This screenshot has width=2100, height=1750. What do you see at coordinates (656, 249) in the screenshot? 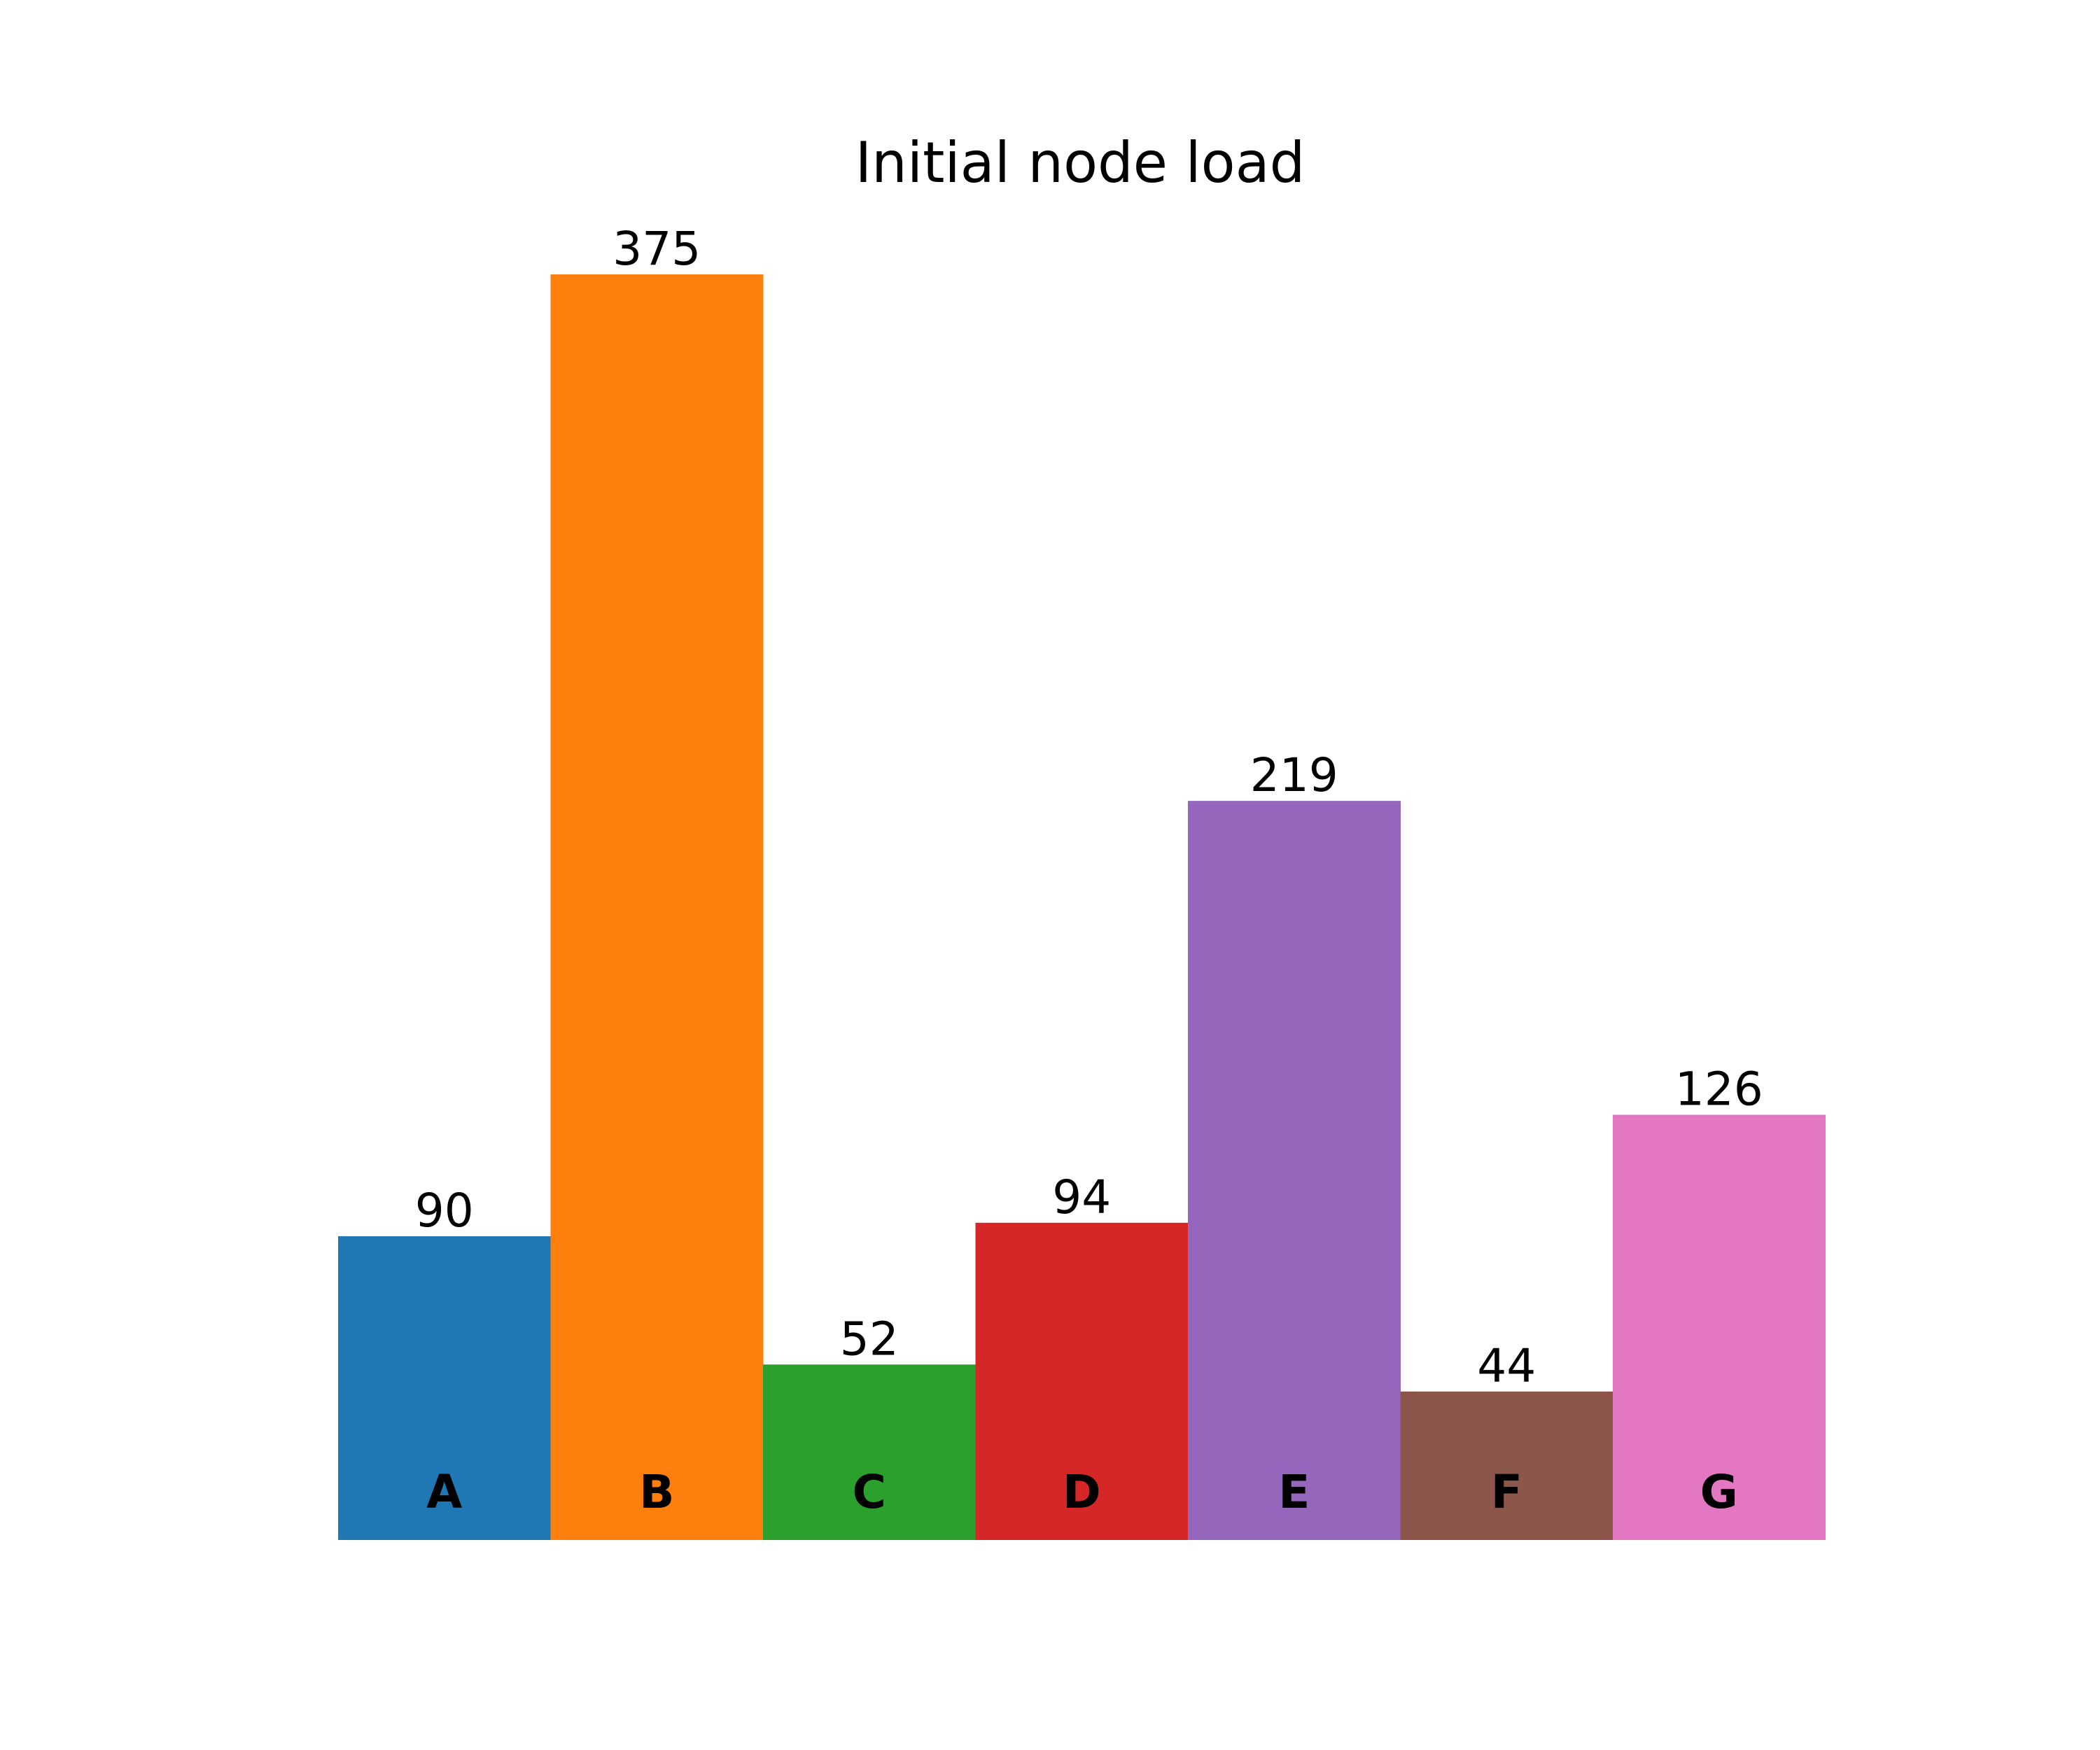
I see `value-label-B: 375` at bounding box center [656, 249].